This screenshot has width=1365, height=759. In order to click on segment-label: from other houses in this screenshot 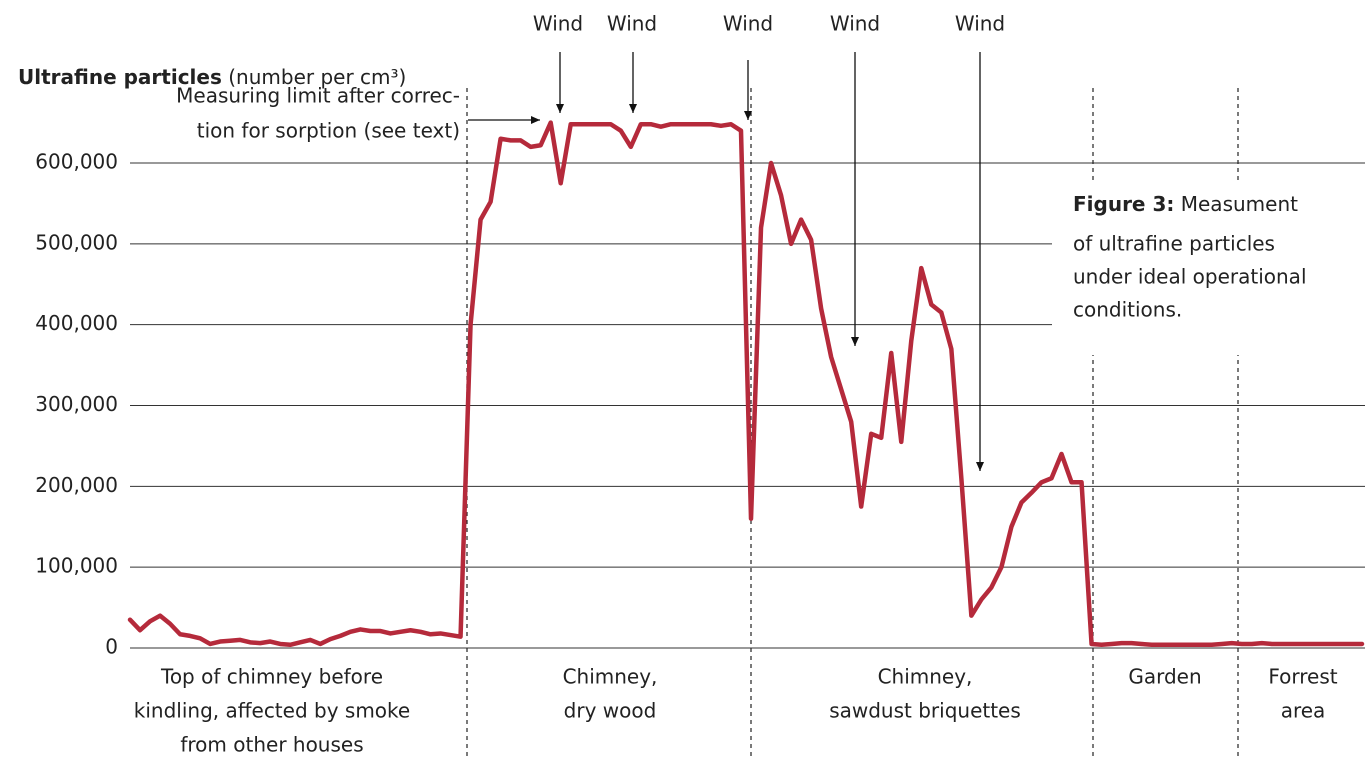, I will do `click(271, 745)`.